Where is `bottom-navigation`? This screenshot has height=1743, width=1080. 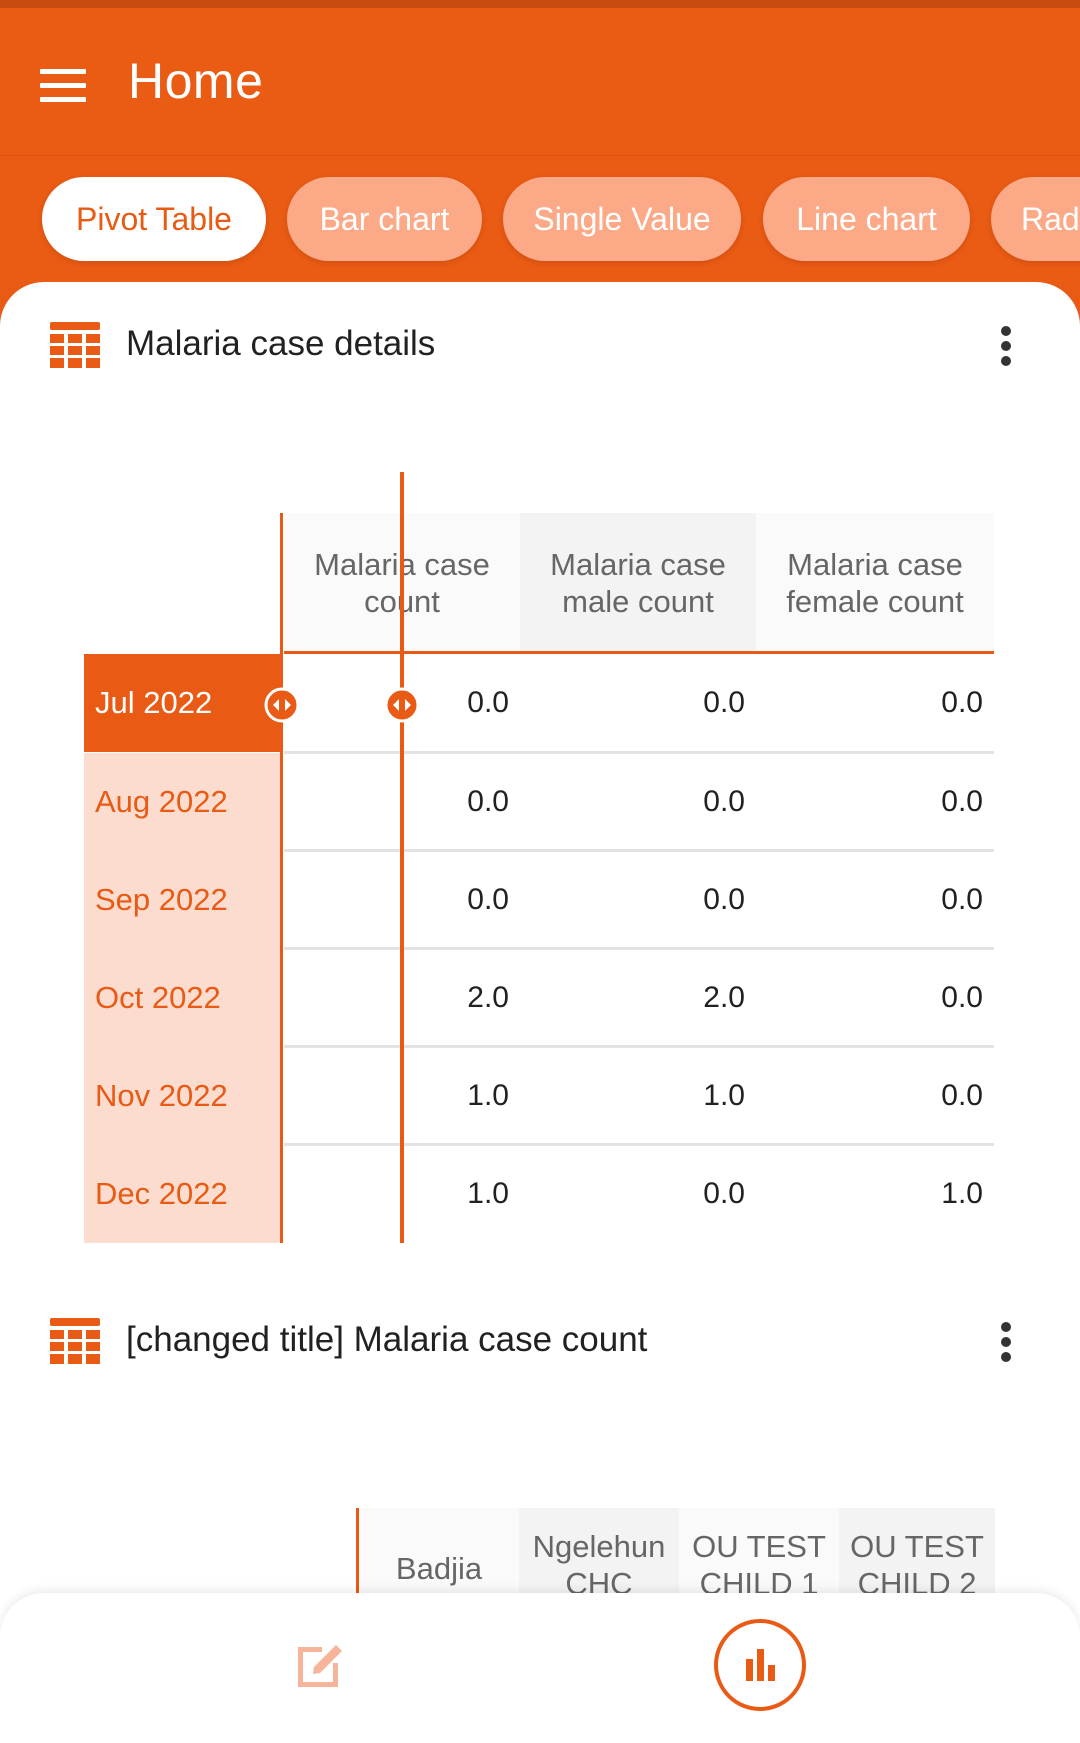 bottom-navigation is located at coordinates (540, 1668).